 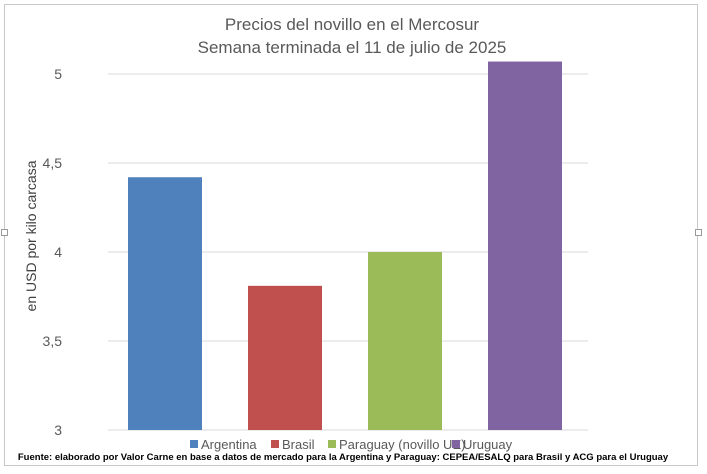 What do you see at coordinates (165, 303) in the screenshot?
I see `bar-argentina` at bounding box center [165, 303].